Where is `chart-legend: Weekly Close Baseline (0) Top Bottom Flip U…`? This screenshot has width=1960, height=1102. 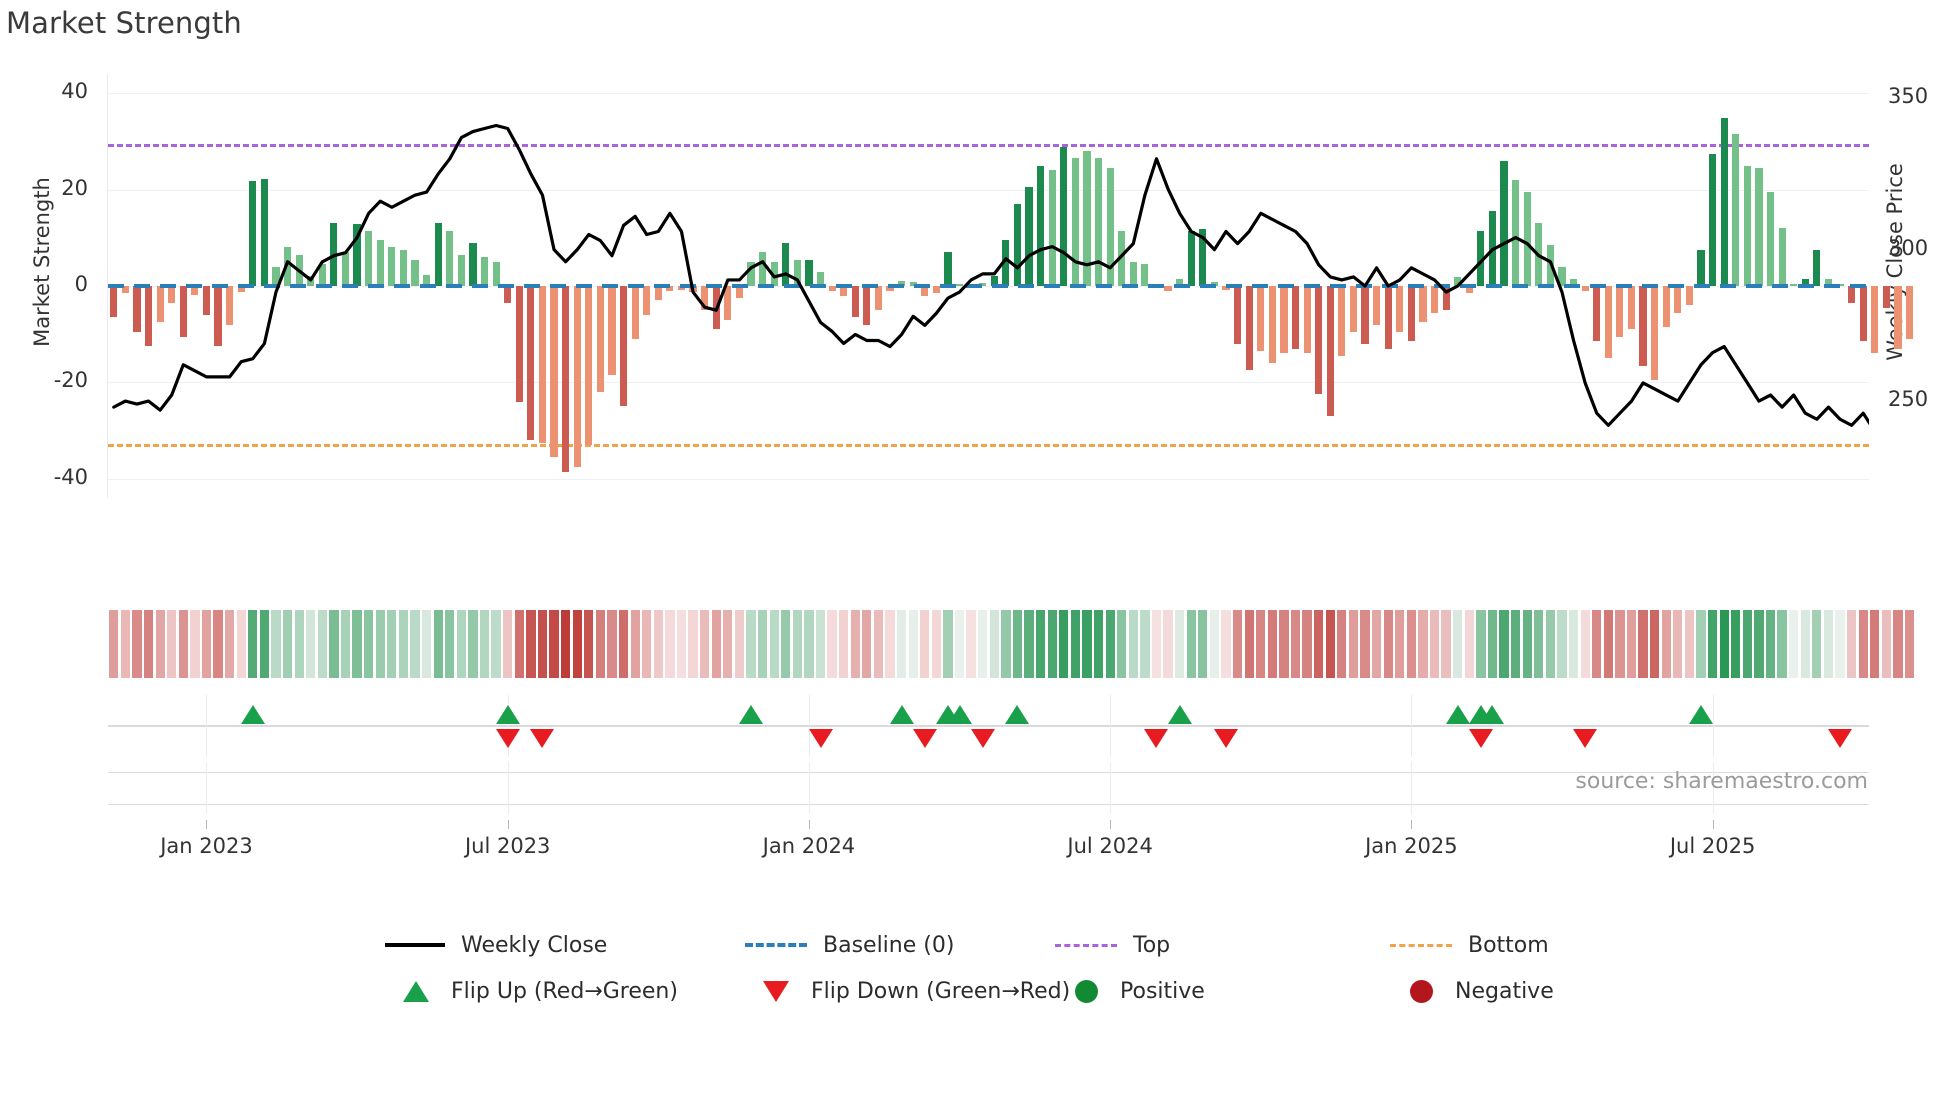 chart-legend: Weekly Close Baseline (0) Top Bottom Flip U… is located at coordinates (980, 977).